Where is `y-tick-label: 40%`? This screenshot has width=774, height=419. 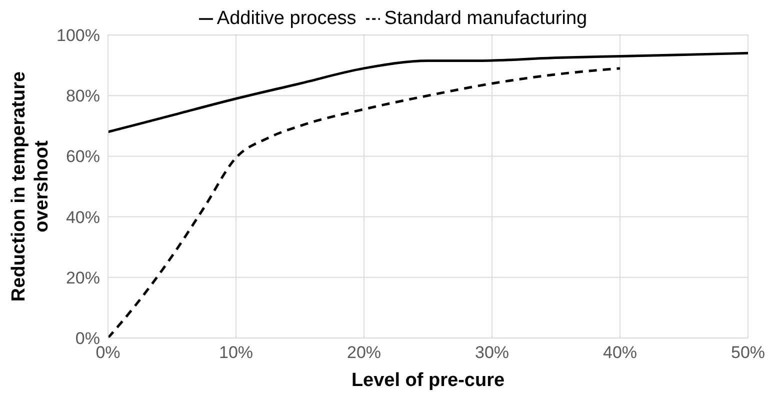 y-tick-label: 40% is located at coordinates (83, 217).